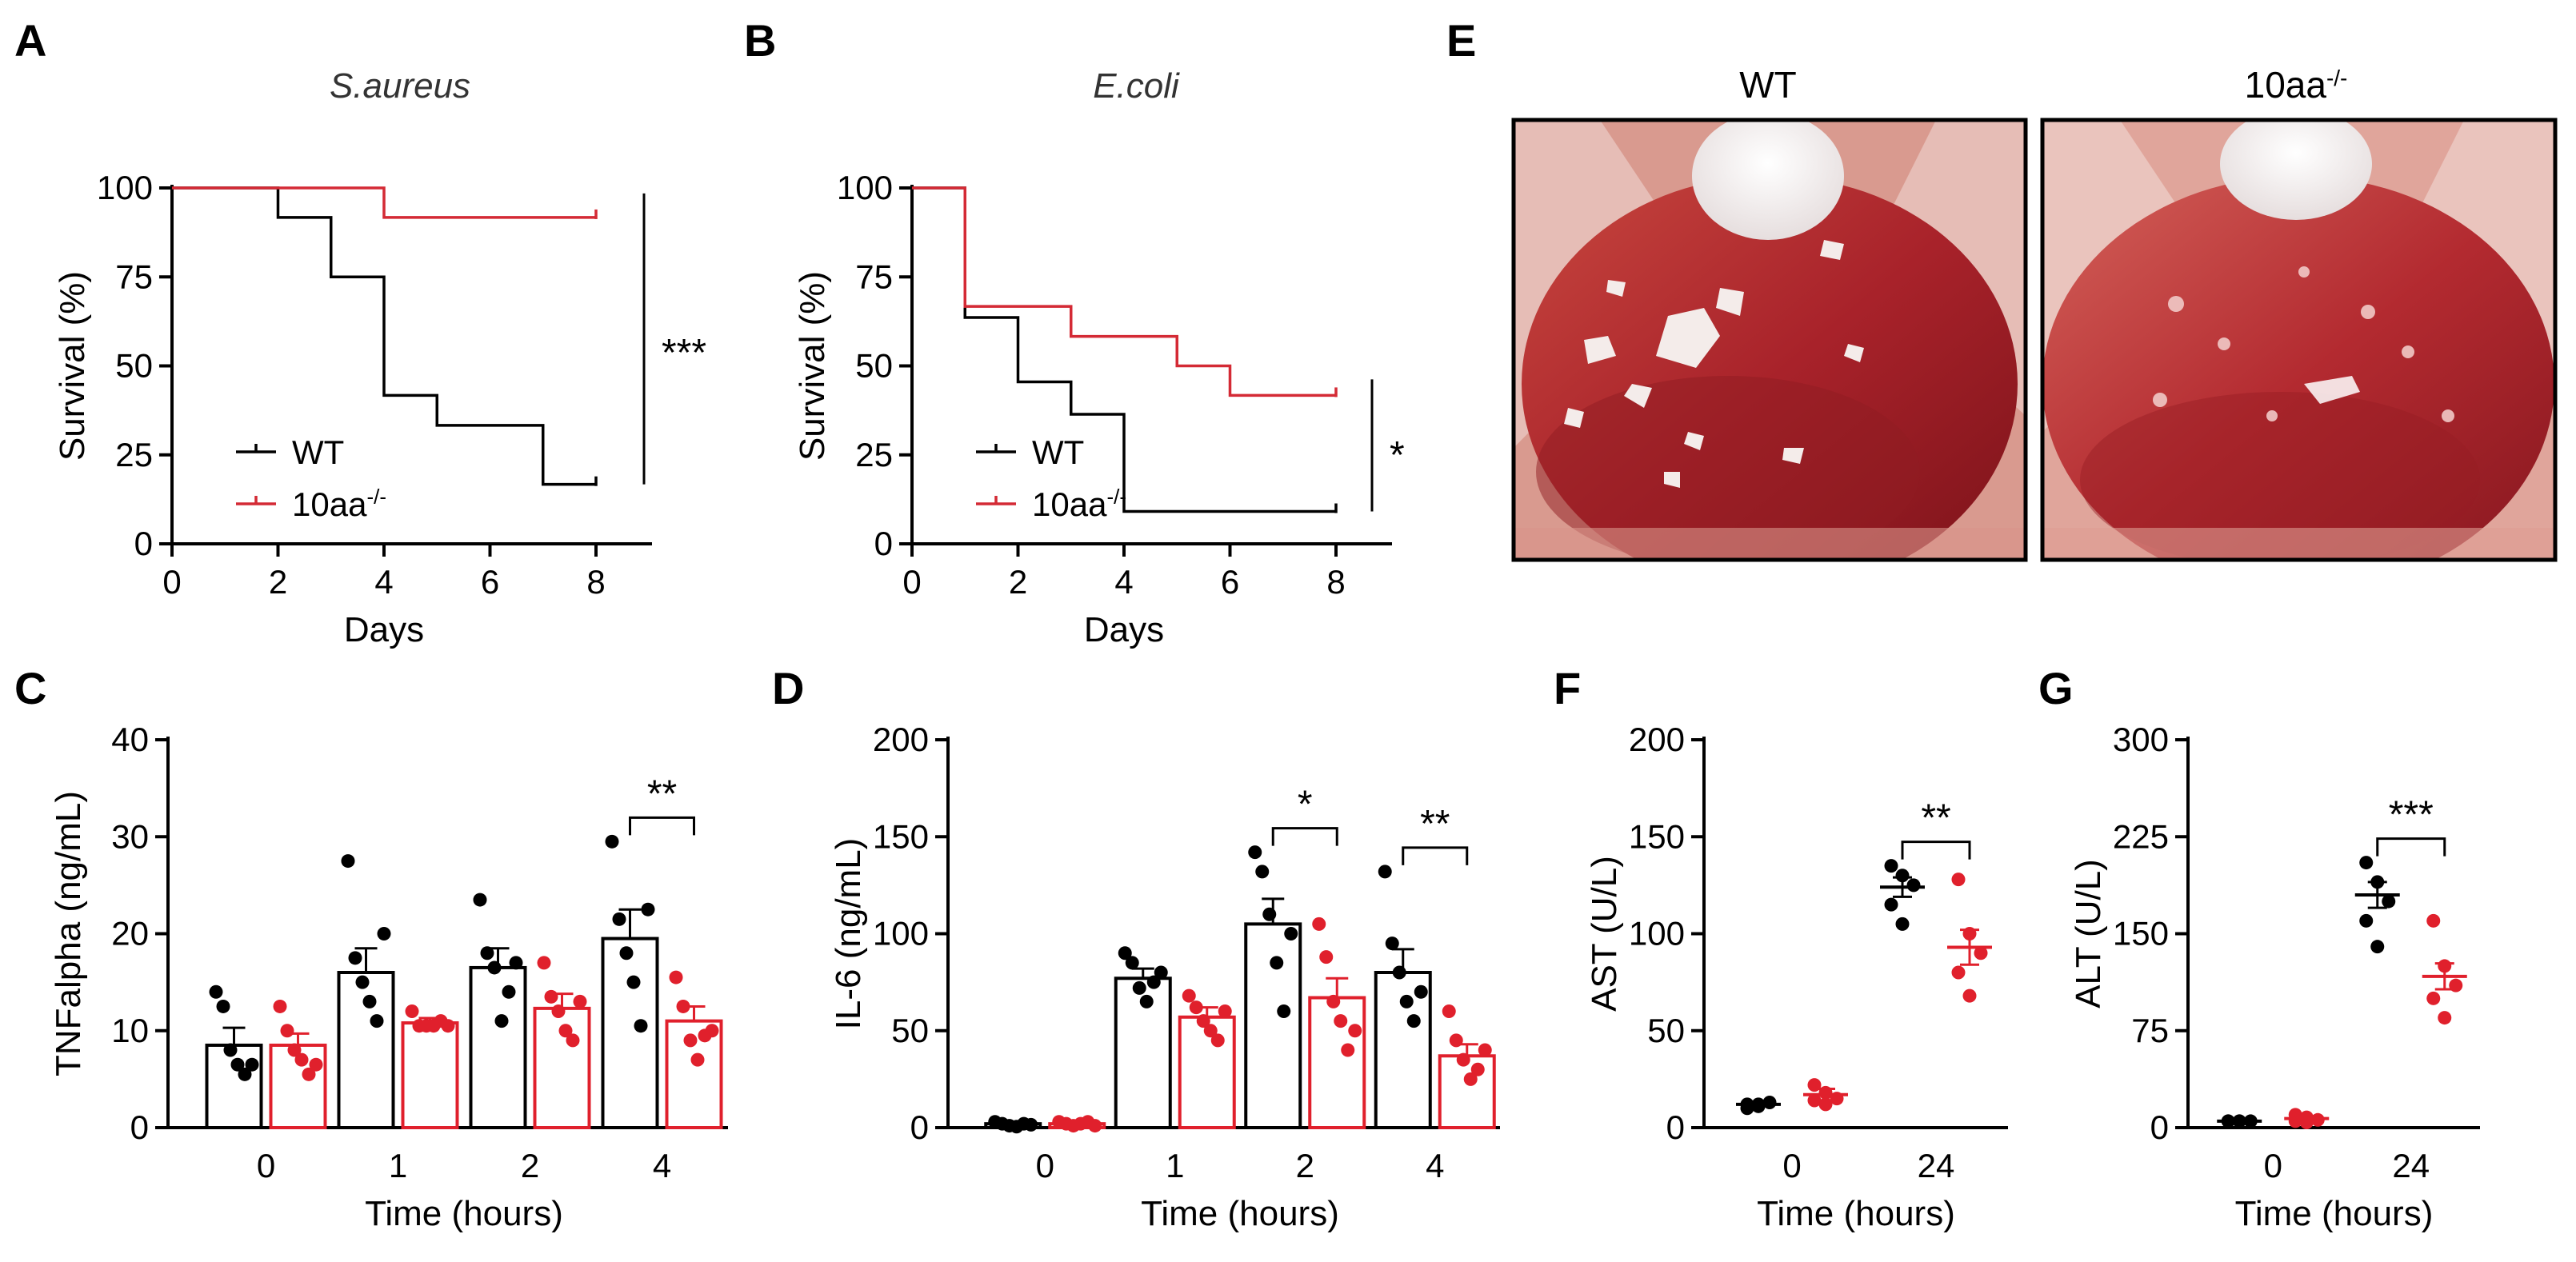  What do you see at coordinates (1657, 739) in the screenshot?
I see `y-tick-label: 200` at bounding box center [1657, 739].